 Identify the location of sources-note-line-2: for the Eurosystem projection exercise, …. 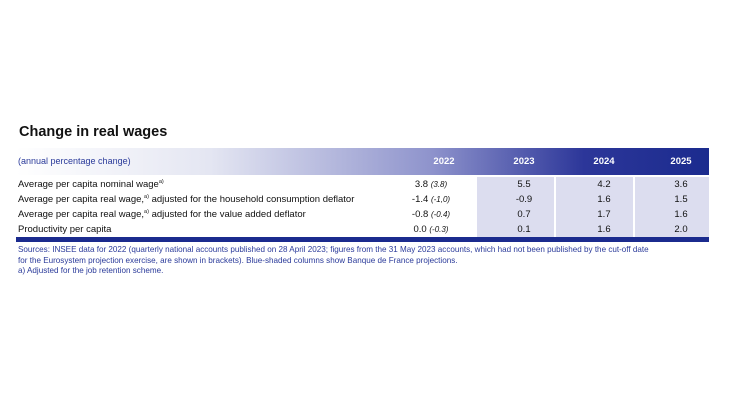
(238, 260).